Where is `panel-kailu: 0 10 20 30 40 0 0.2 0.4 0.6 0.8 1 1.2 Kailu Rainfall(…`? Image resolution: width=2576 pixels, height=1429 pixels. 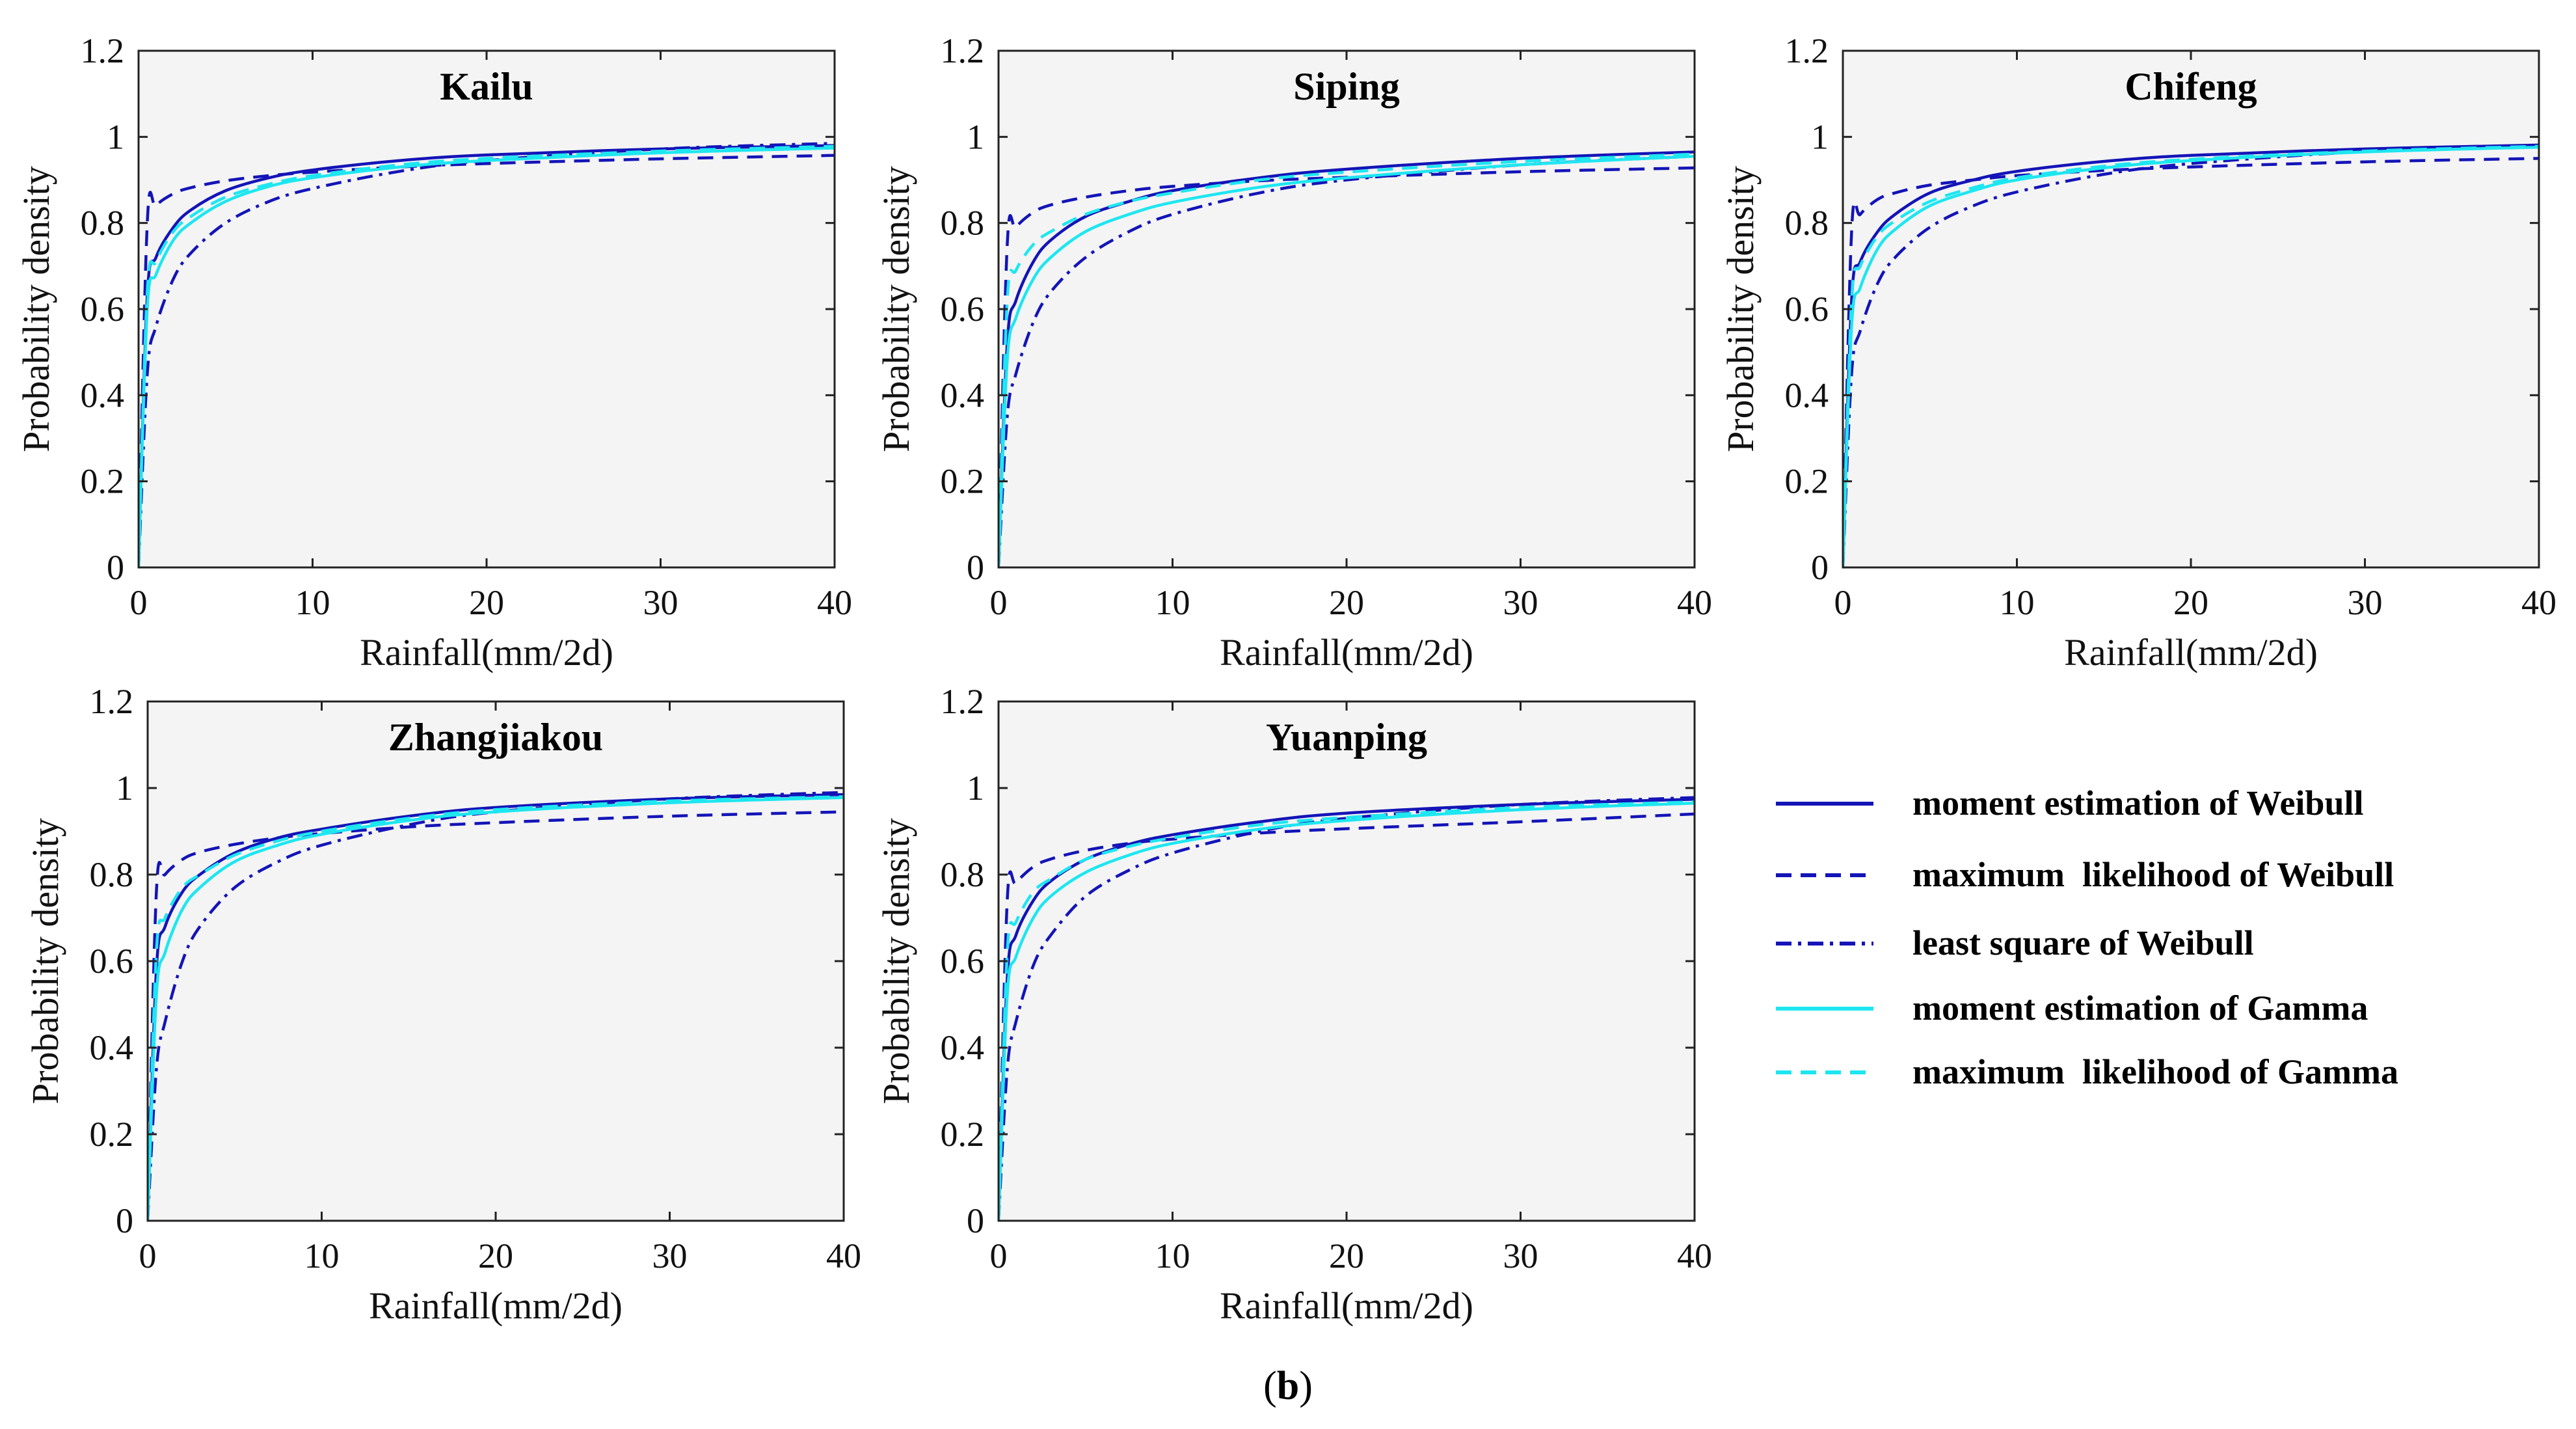 panel-kailu: 0 10 20 30 40 0 0.2 0.4 0.6 0.8 1 1.2 Kailu Rainfall(… is located at coordinates (433, 352).